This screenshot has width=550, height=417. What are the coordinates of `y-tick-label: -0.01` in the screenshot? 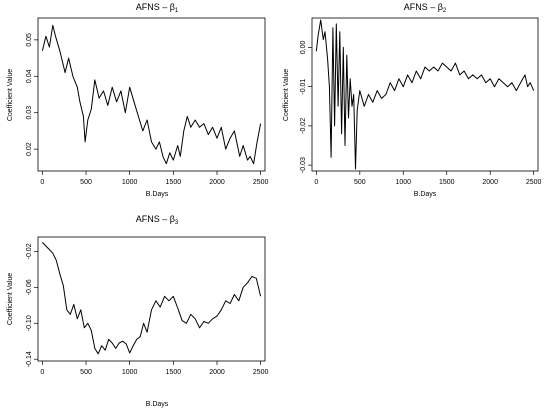 It's located at (303, 87).